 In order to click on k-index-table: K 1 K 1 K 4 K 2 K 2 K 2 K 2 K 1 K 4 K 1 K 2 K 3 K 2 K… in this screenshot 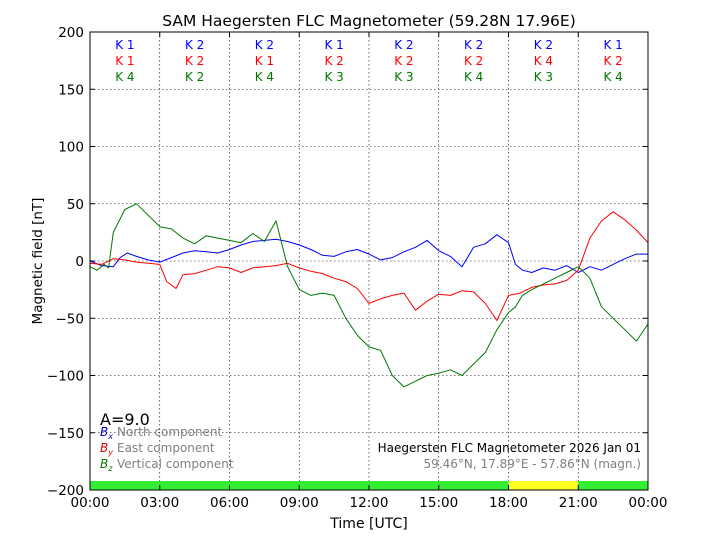, I will do `click(369, 61)`.